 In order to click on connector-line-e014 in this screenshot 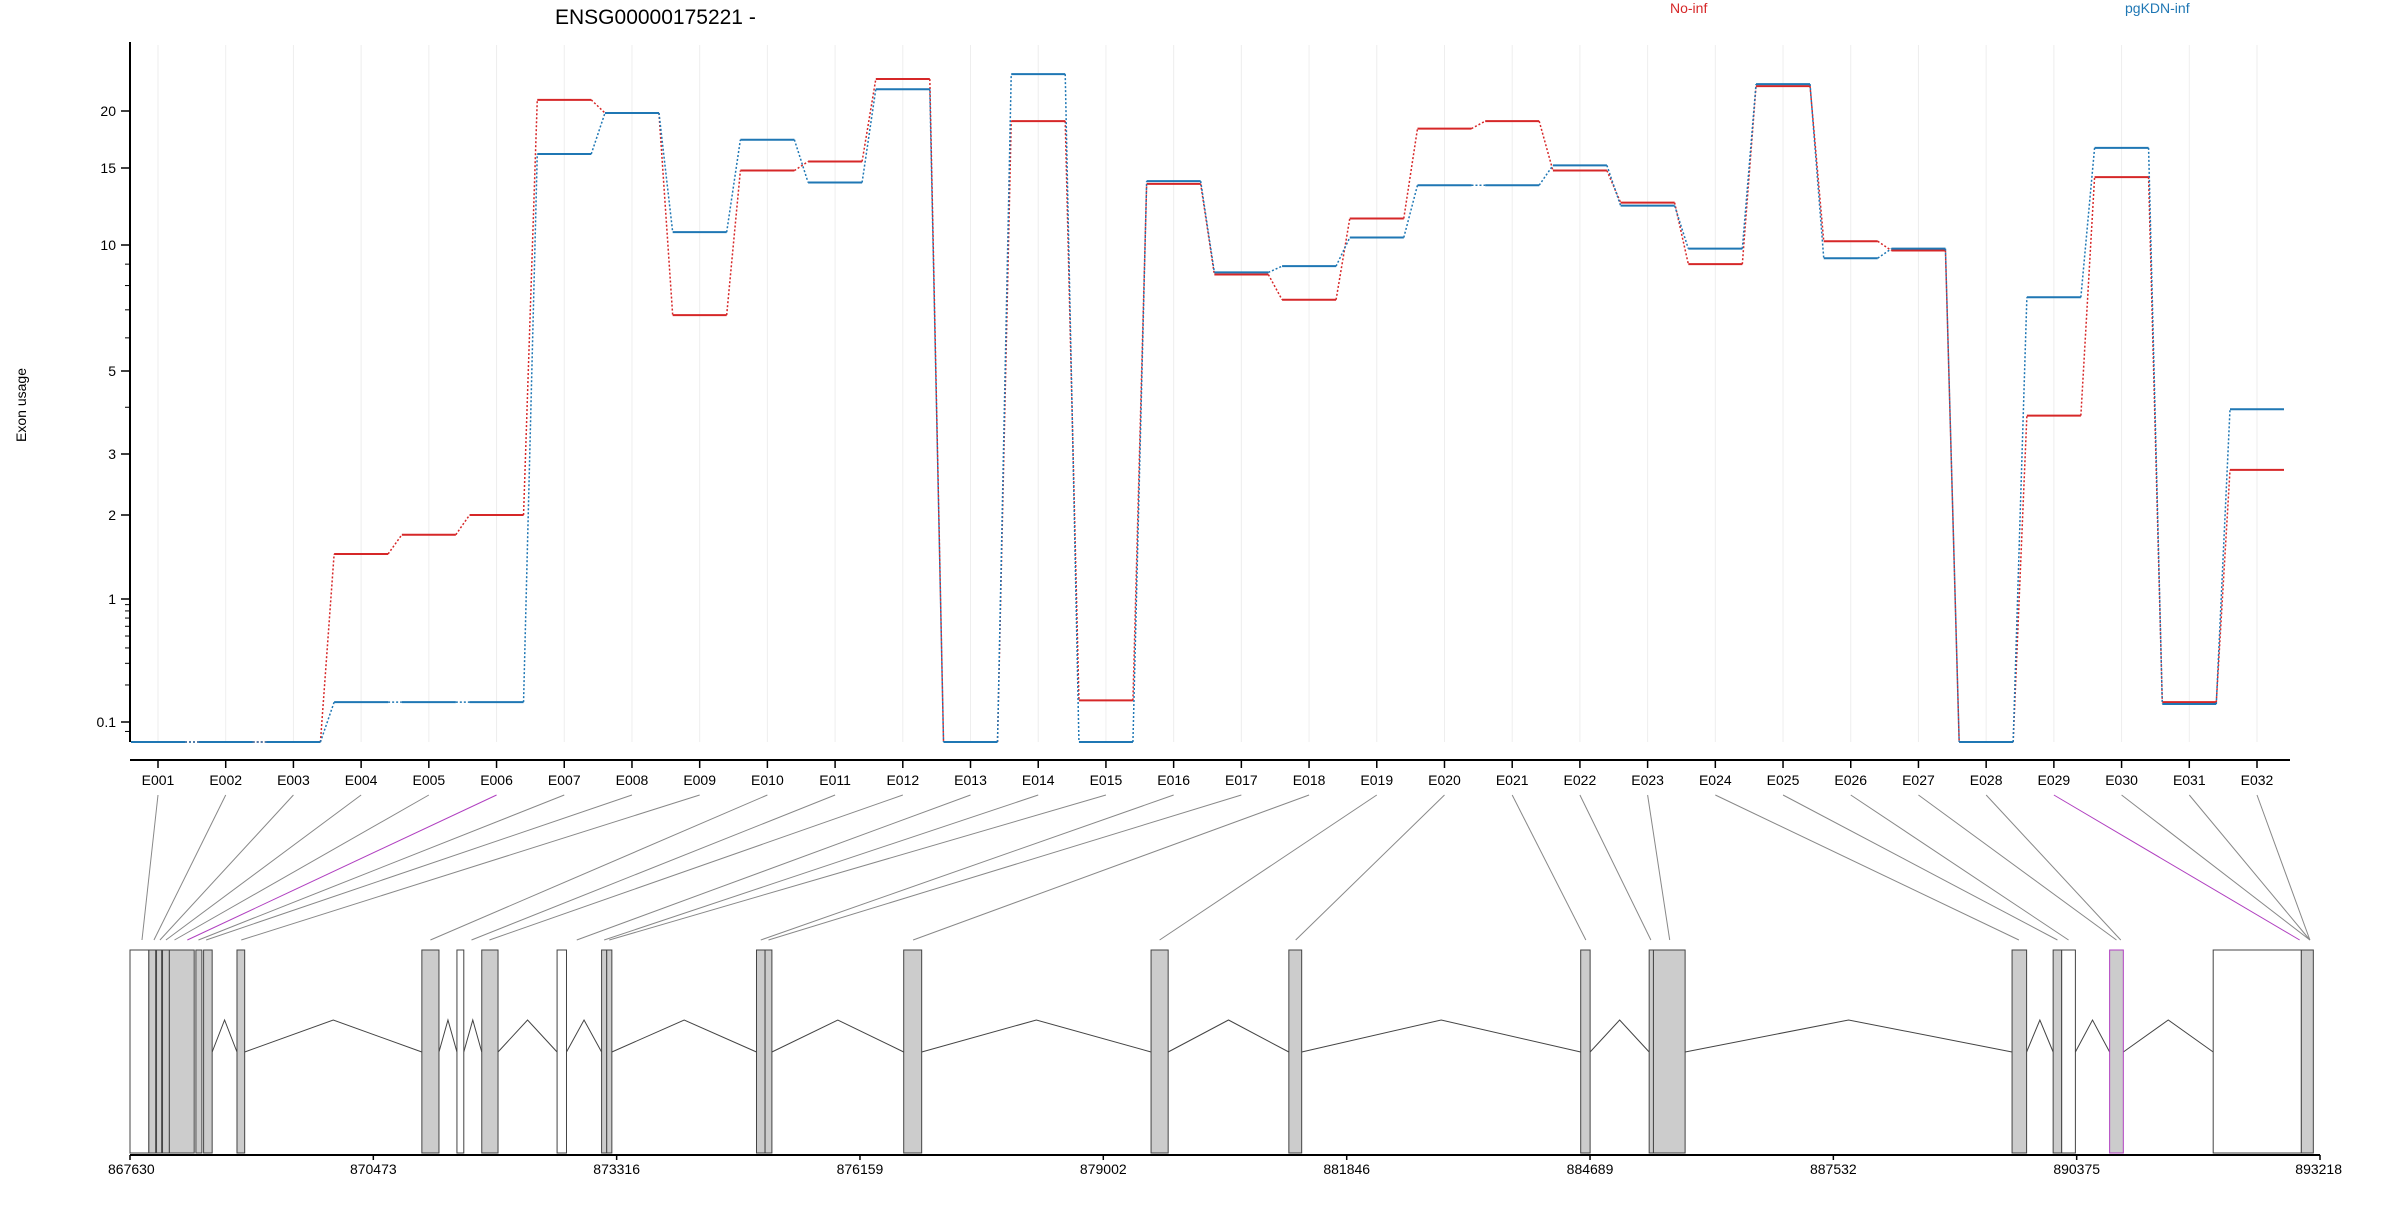, I will do `click(821, 867)`.